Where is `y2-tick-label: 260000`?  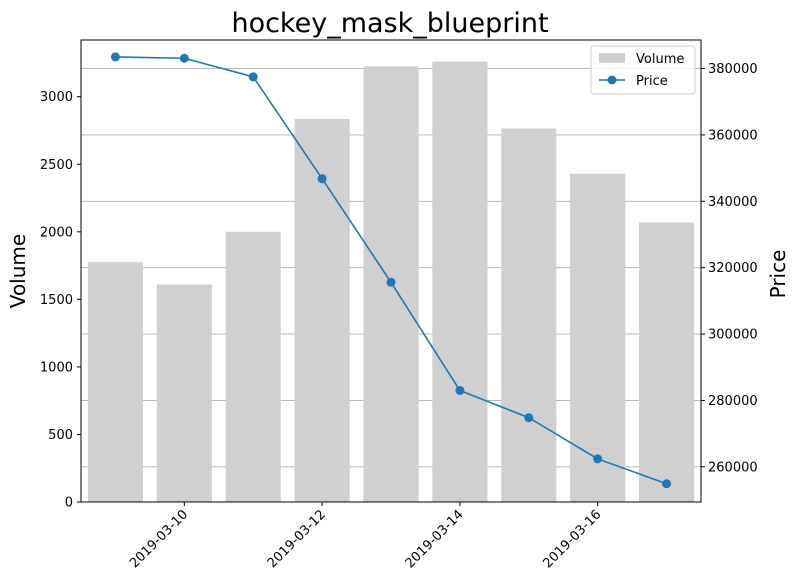
y2-tick-label: 260000 is located at coordinates (733, 467).